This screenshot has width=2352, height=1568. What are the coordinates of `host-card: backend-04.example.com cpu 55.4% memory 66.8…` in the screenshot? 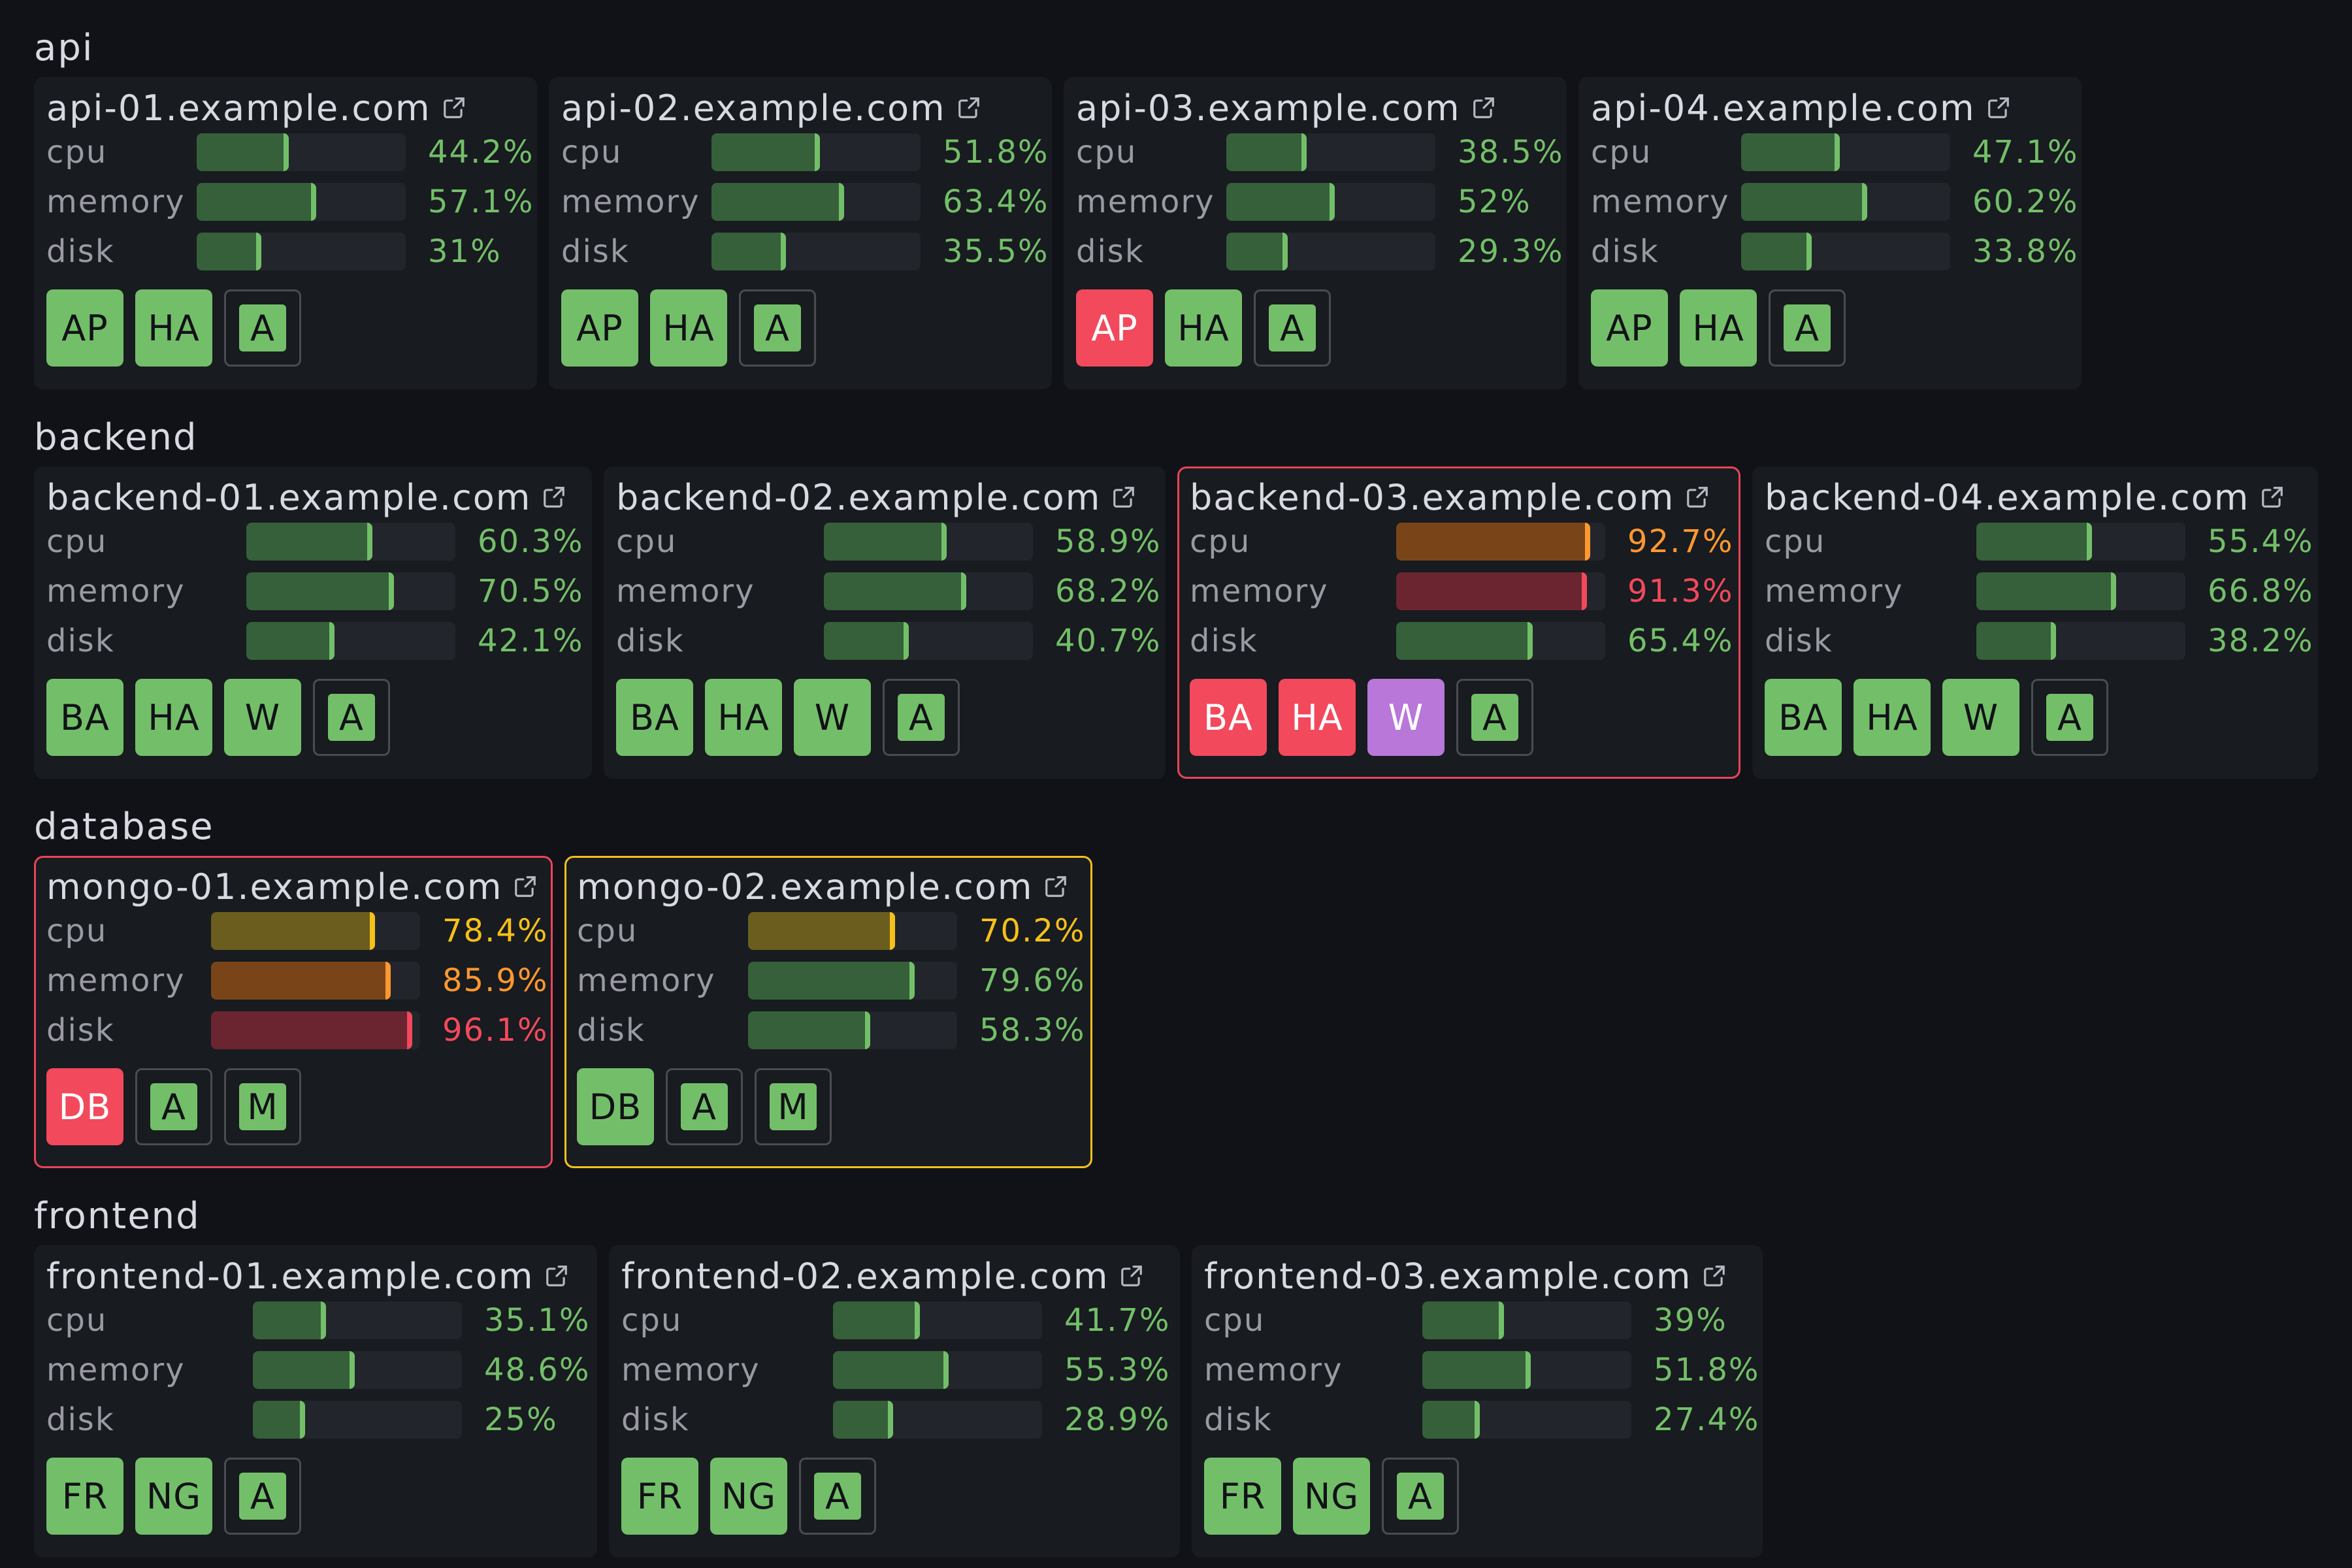 It's located at (2035, 622).